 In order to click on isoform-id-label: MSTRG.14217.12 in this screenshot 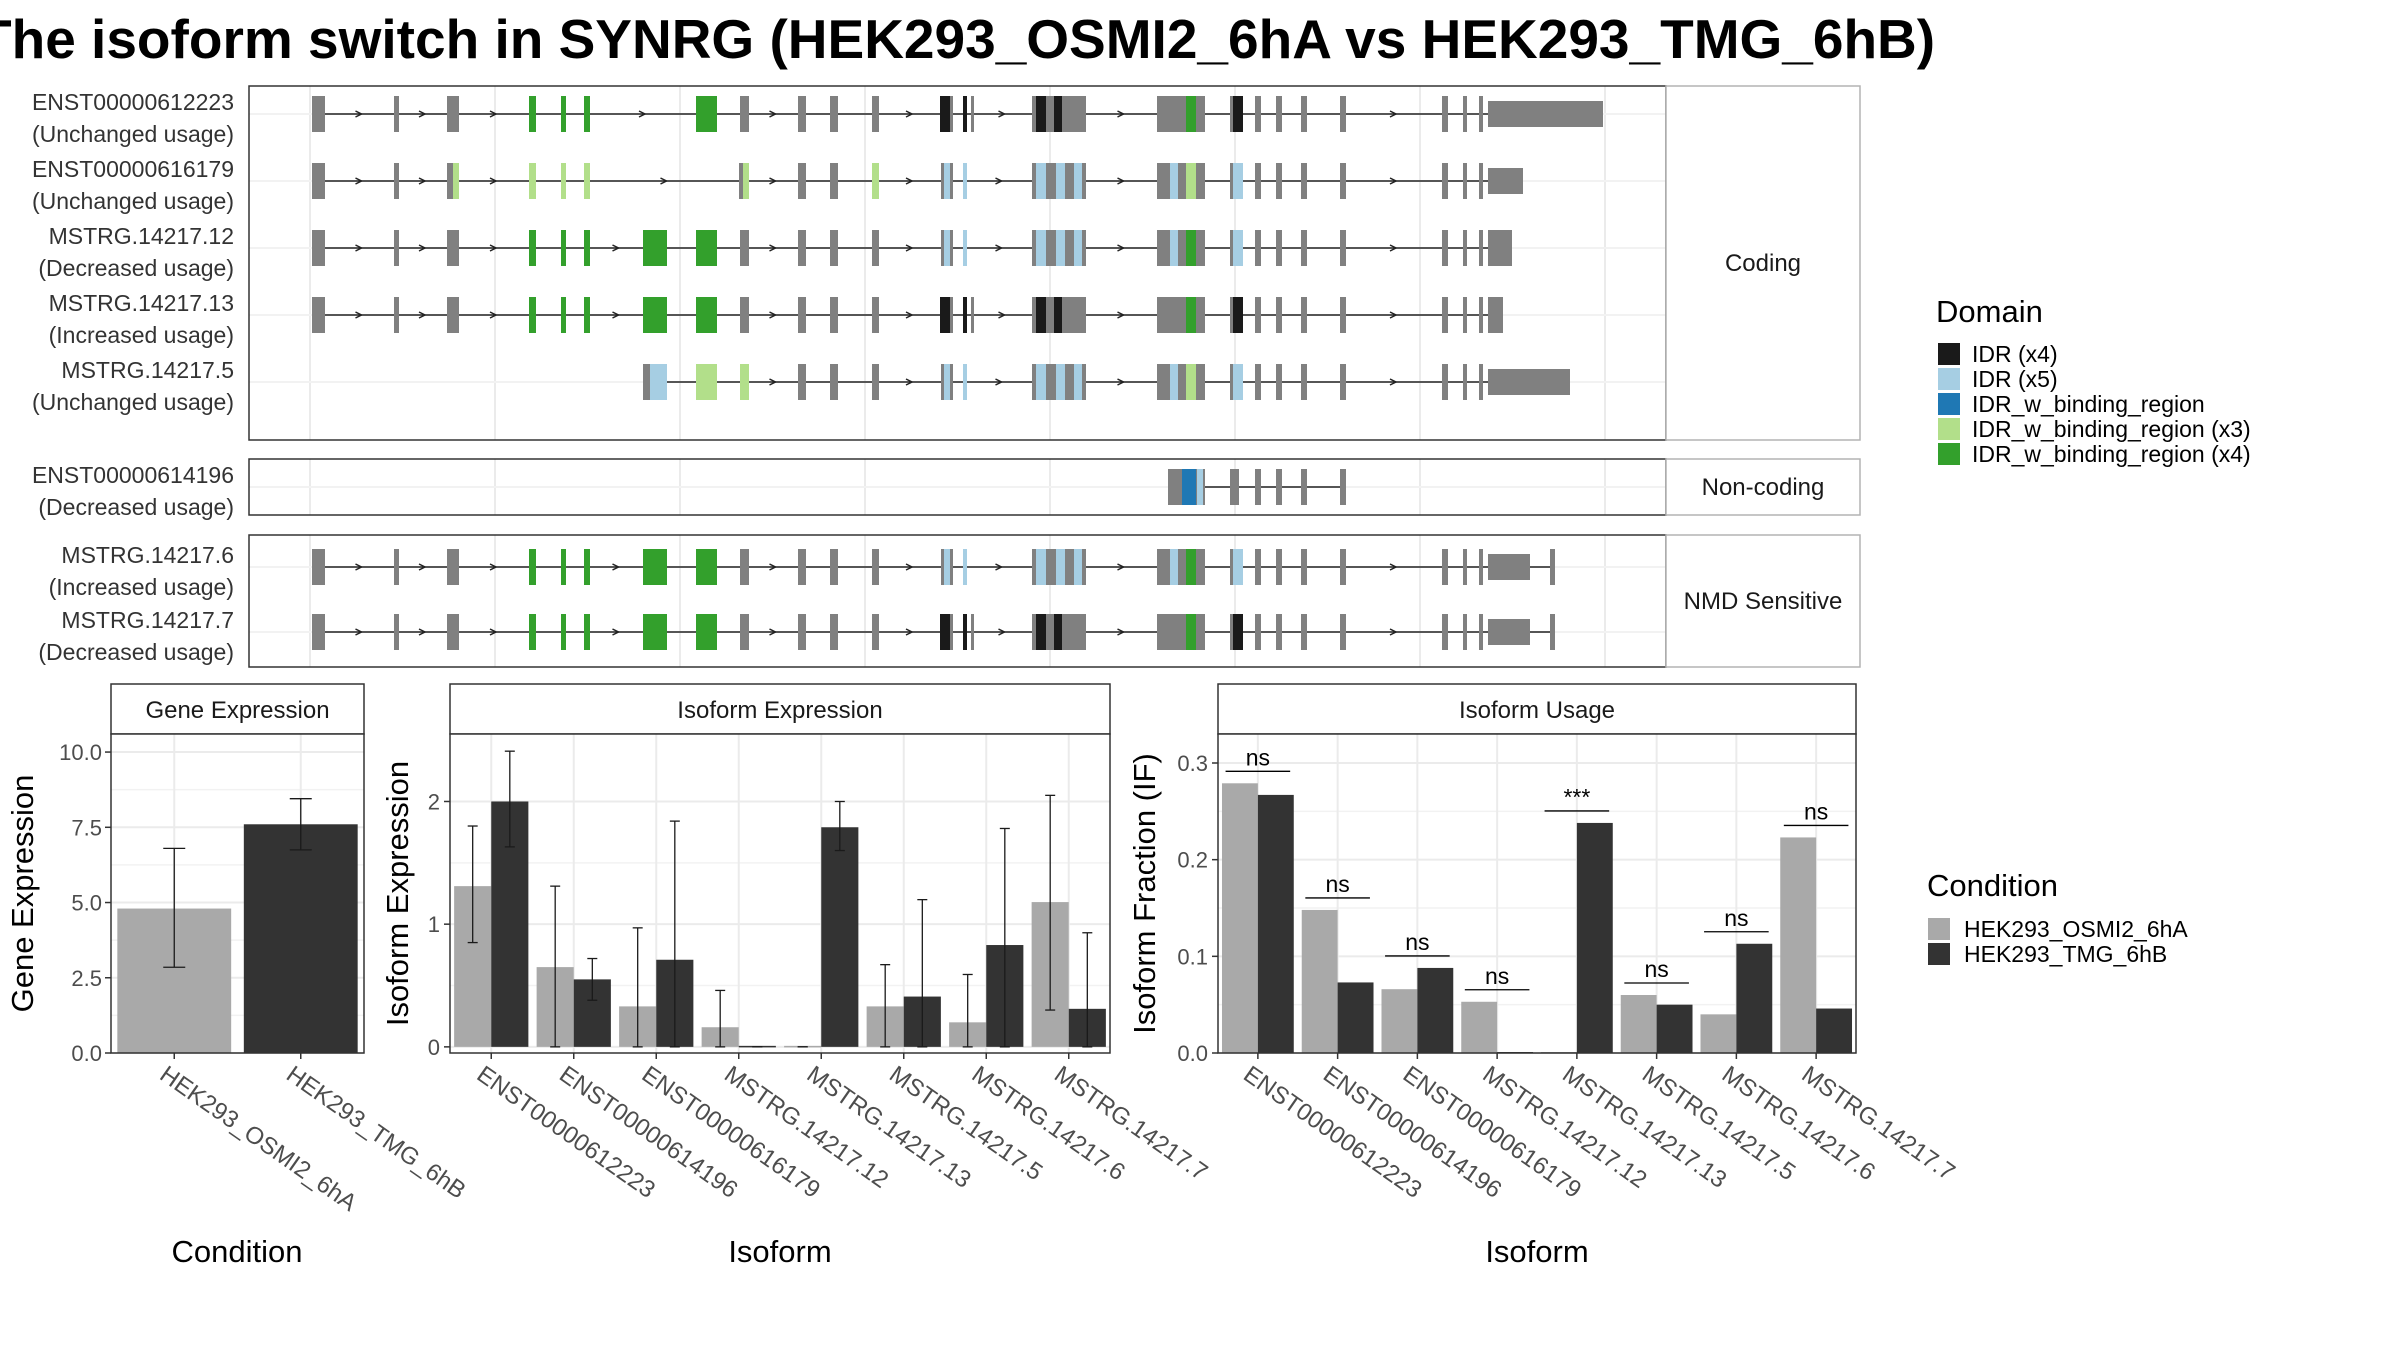, I will do `click(141, 236)`.